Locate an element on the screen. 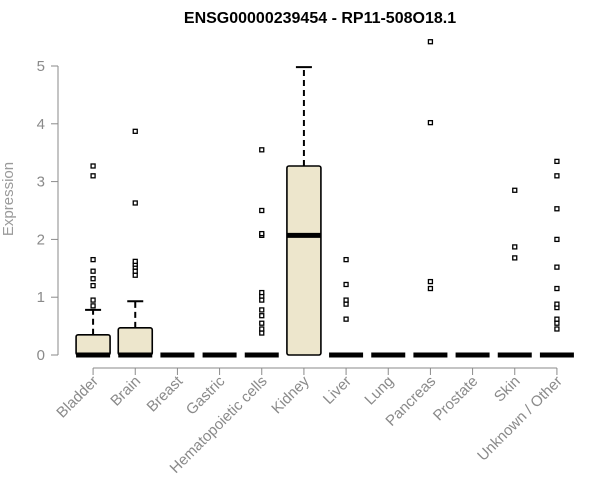 The width and height of the screenshot is (600, 500). y-tick-label: 0 is located at coordinates (41, 355).